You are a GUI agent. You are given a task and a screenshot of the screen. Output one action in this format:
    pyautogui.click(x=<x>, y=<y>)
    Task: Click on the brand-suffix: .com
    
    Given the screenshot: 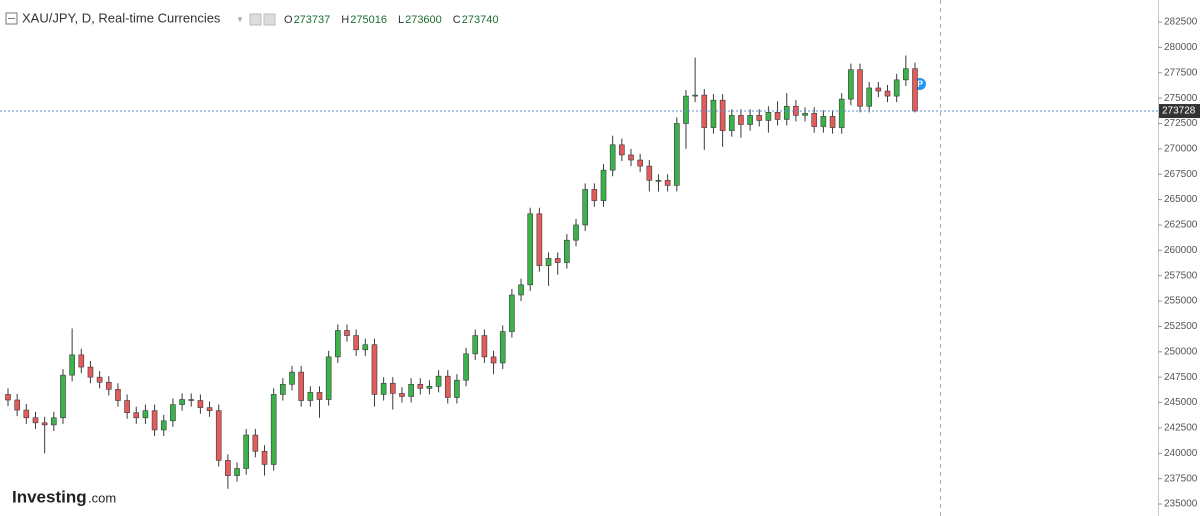 What is the action you would take?
    pyautogui.click(x=102, y=497)
    